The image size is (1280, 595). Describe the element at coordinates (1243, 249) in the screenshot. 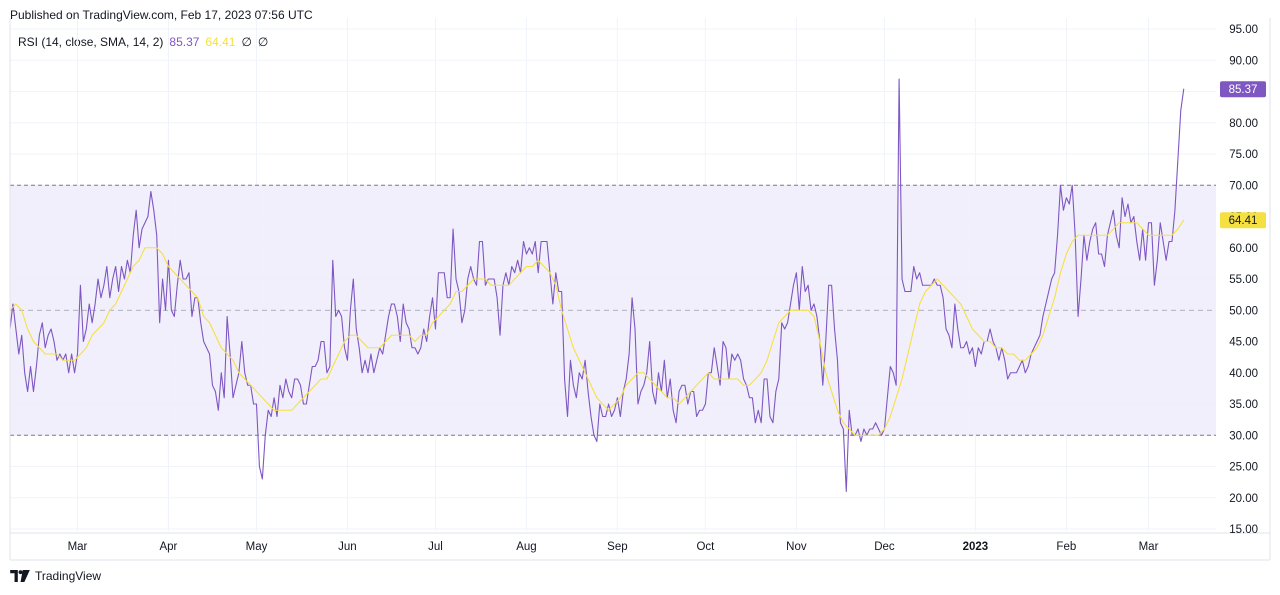

I see `y-tick-label: 60.00` at that location.